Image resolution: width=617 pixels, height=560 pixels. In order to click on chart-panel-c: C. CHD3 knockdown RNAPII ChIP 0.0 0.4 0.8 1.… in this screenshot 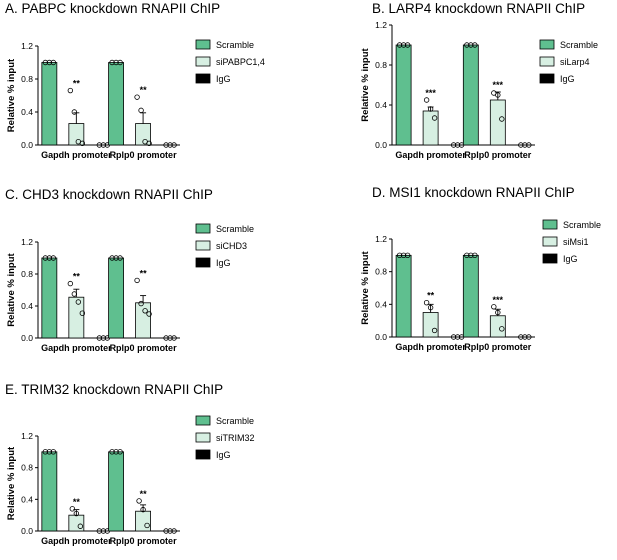, I will do `click(129, 270)`.